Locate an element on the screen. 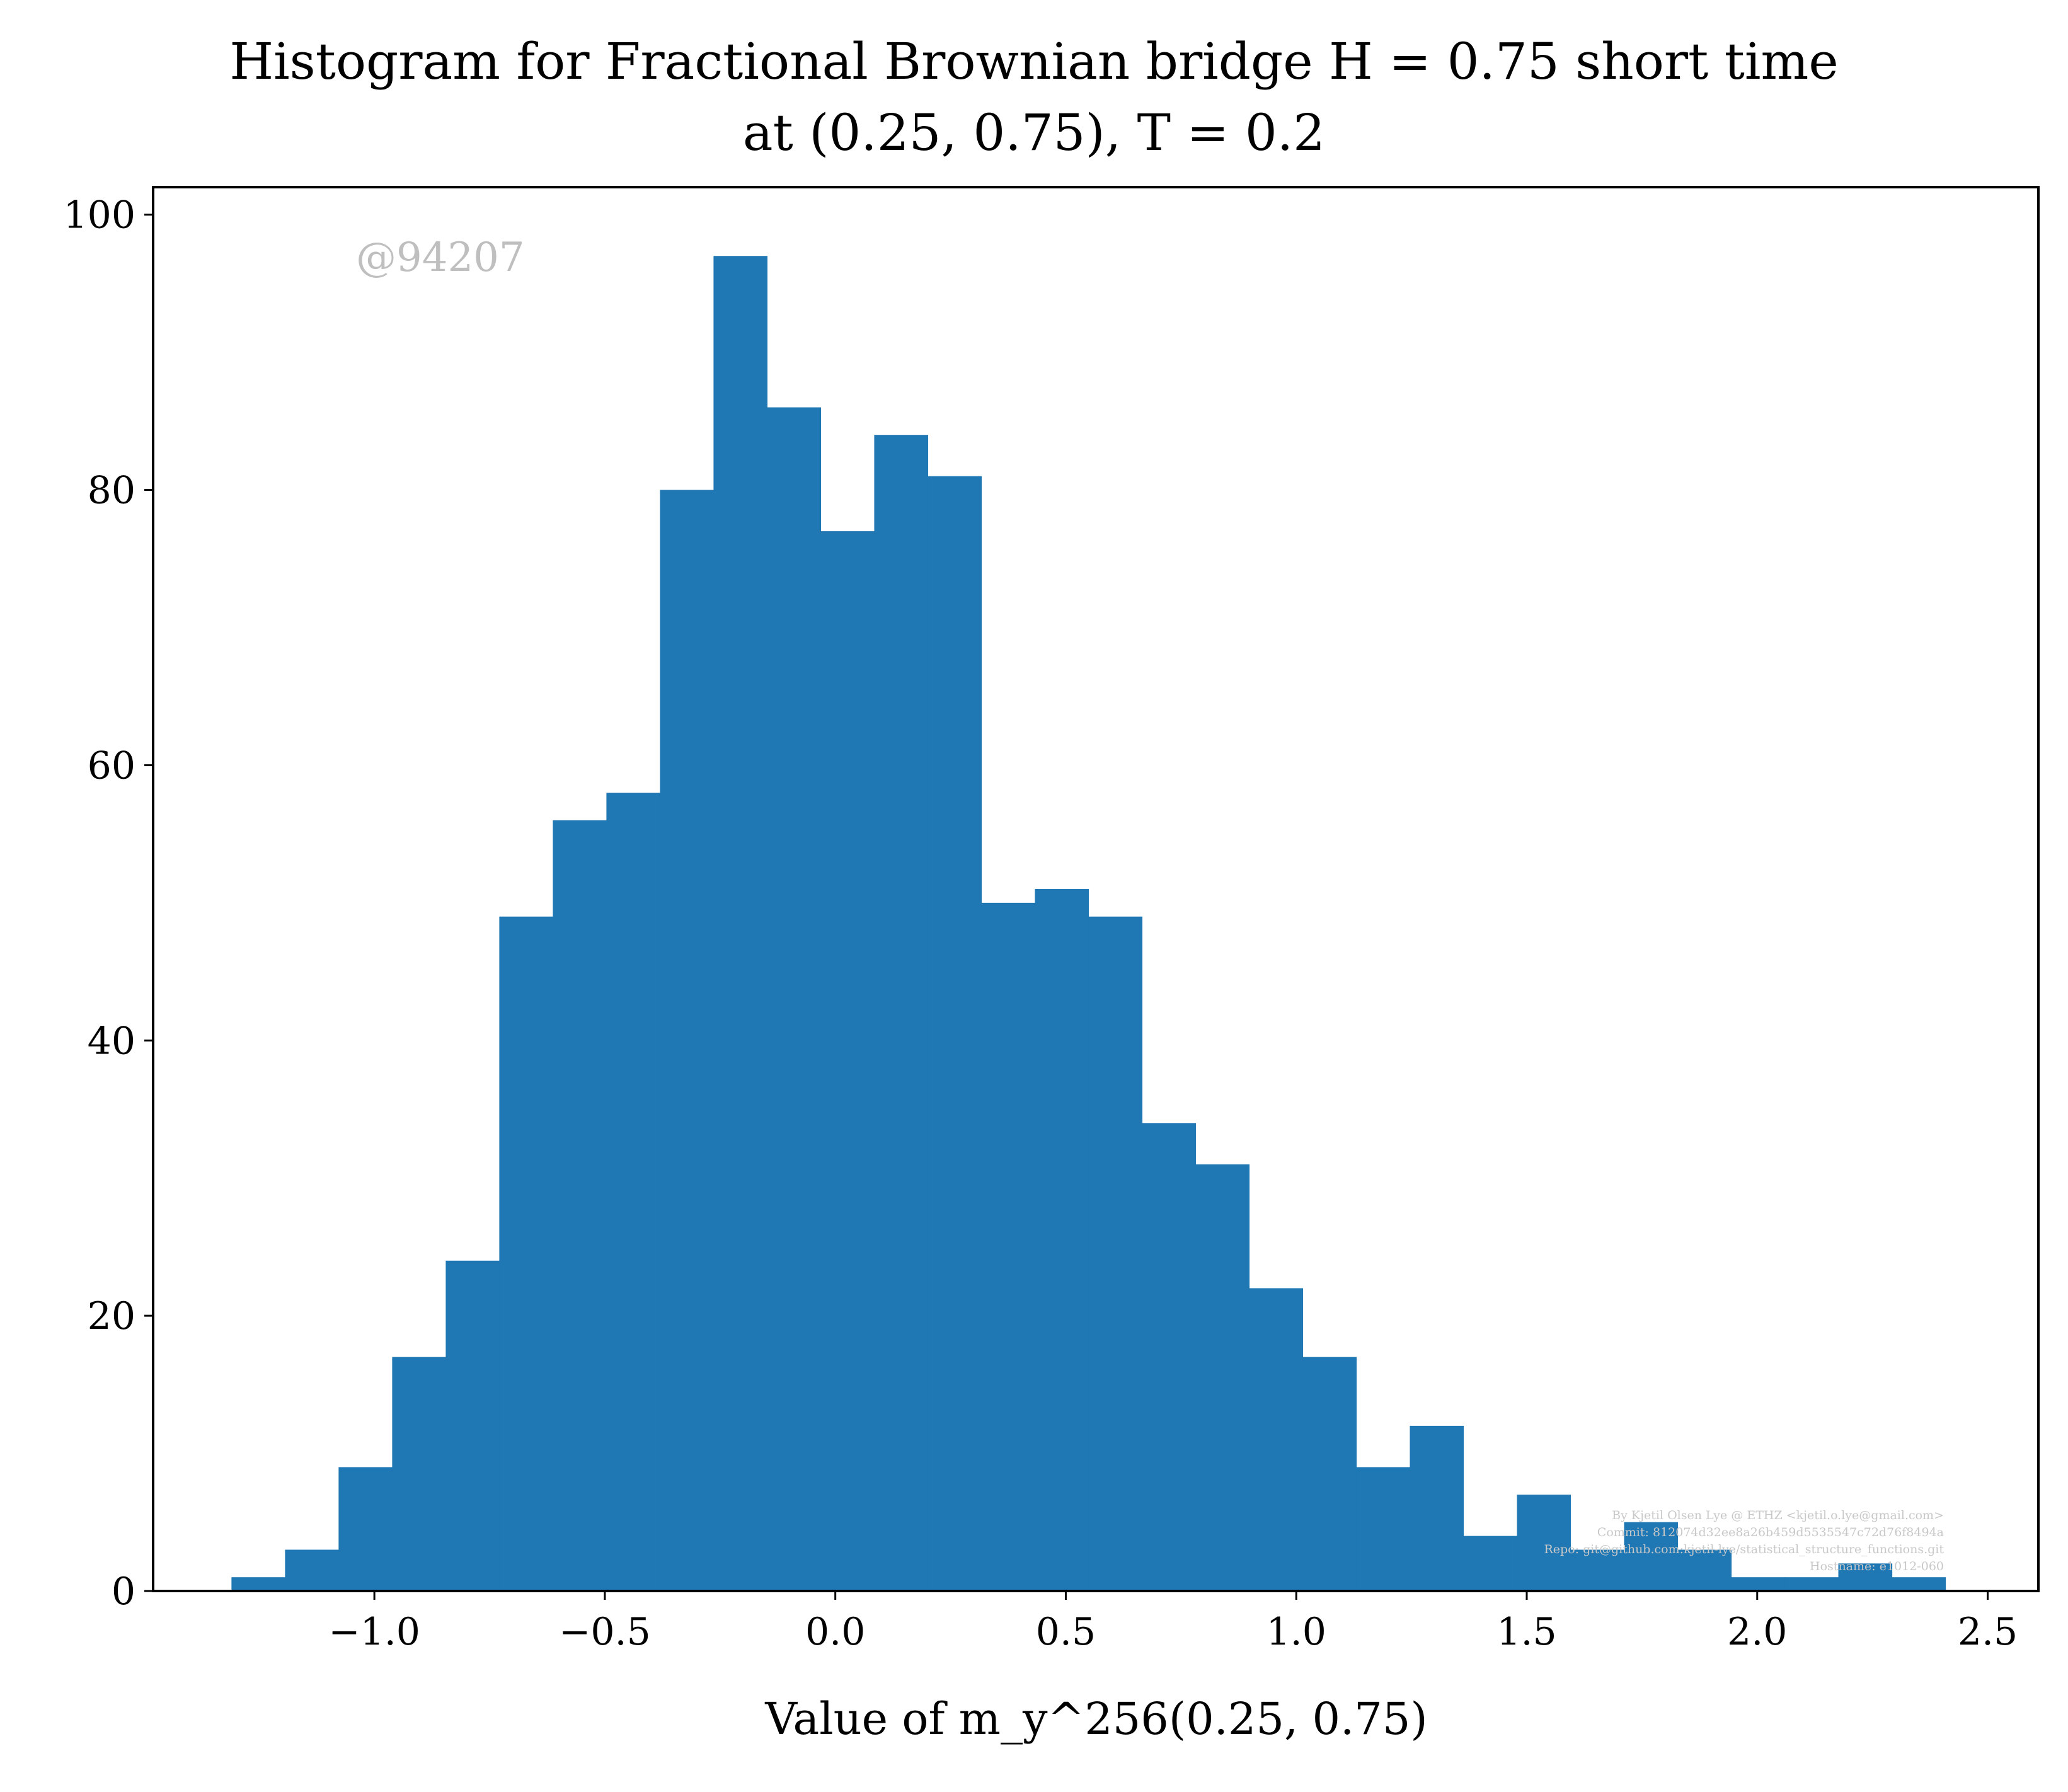 Image resolution: width=2068 pixels, height=1792 pixels. y-axis-ticks: 0 20 40 60 80 100 is located at coordinates (108, 903).